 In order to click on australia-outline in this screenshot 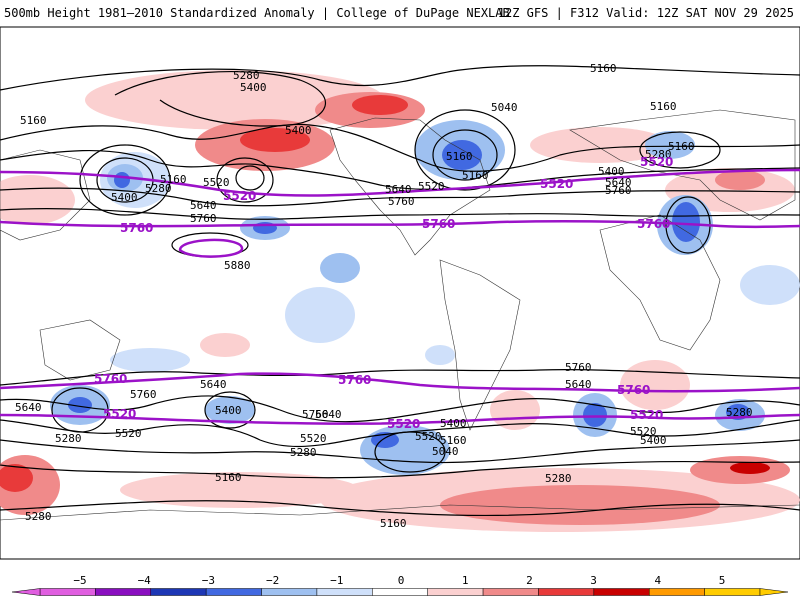, I will do `click(80, 350)`.